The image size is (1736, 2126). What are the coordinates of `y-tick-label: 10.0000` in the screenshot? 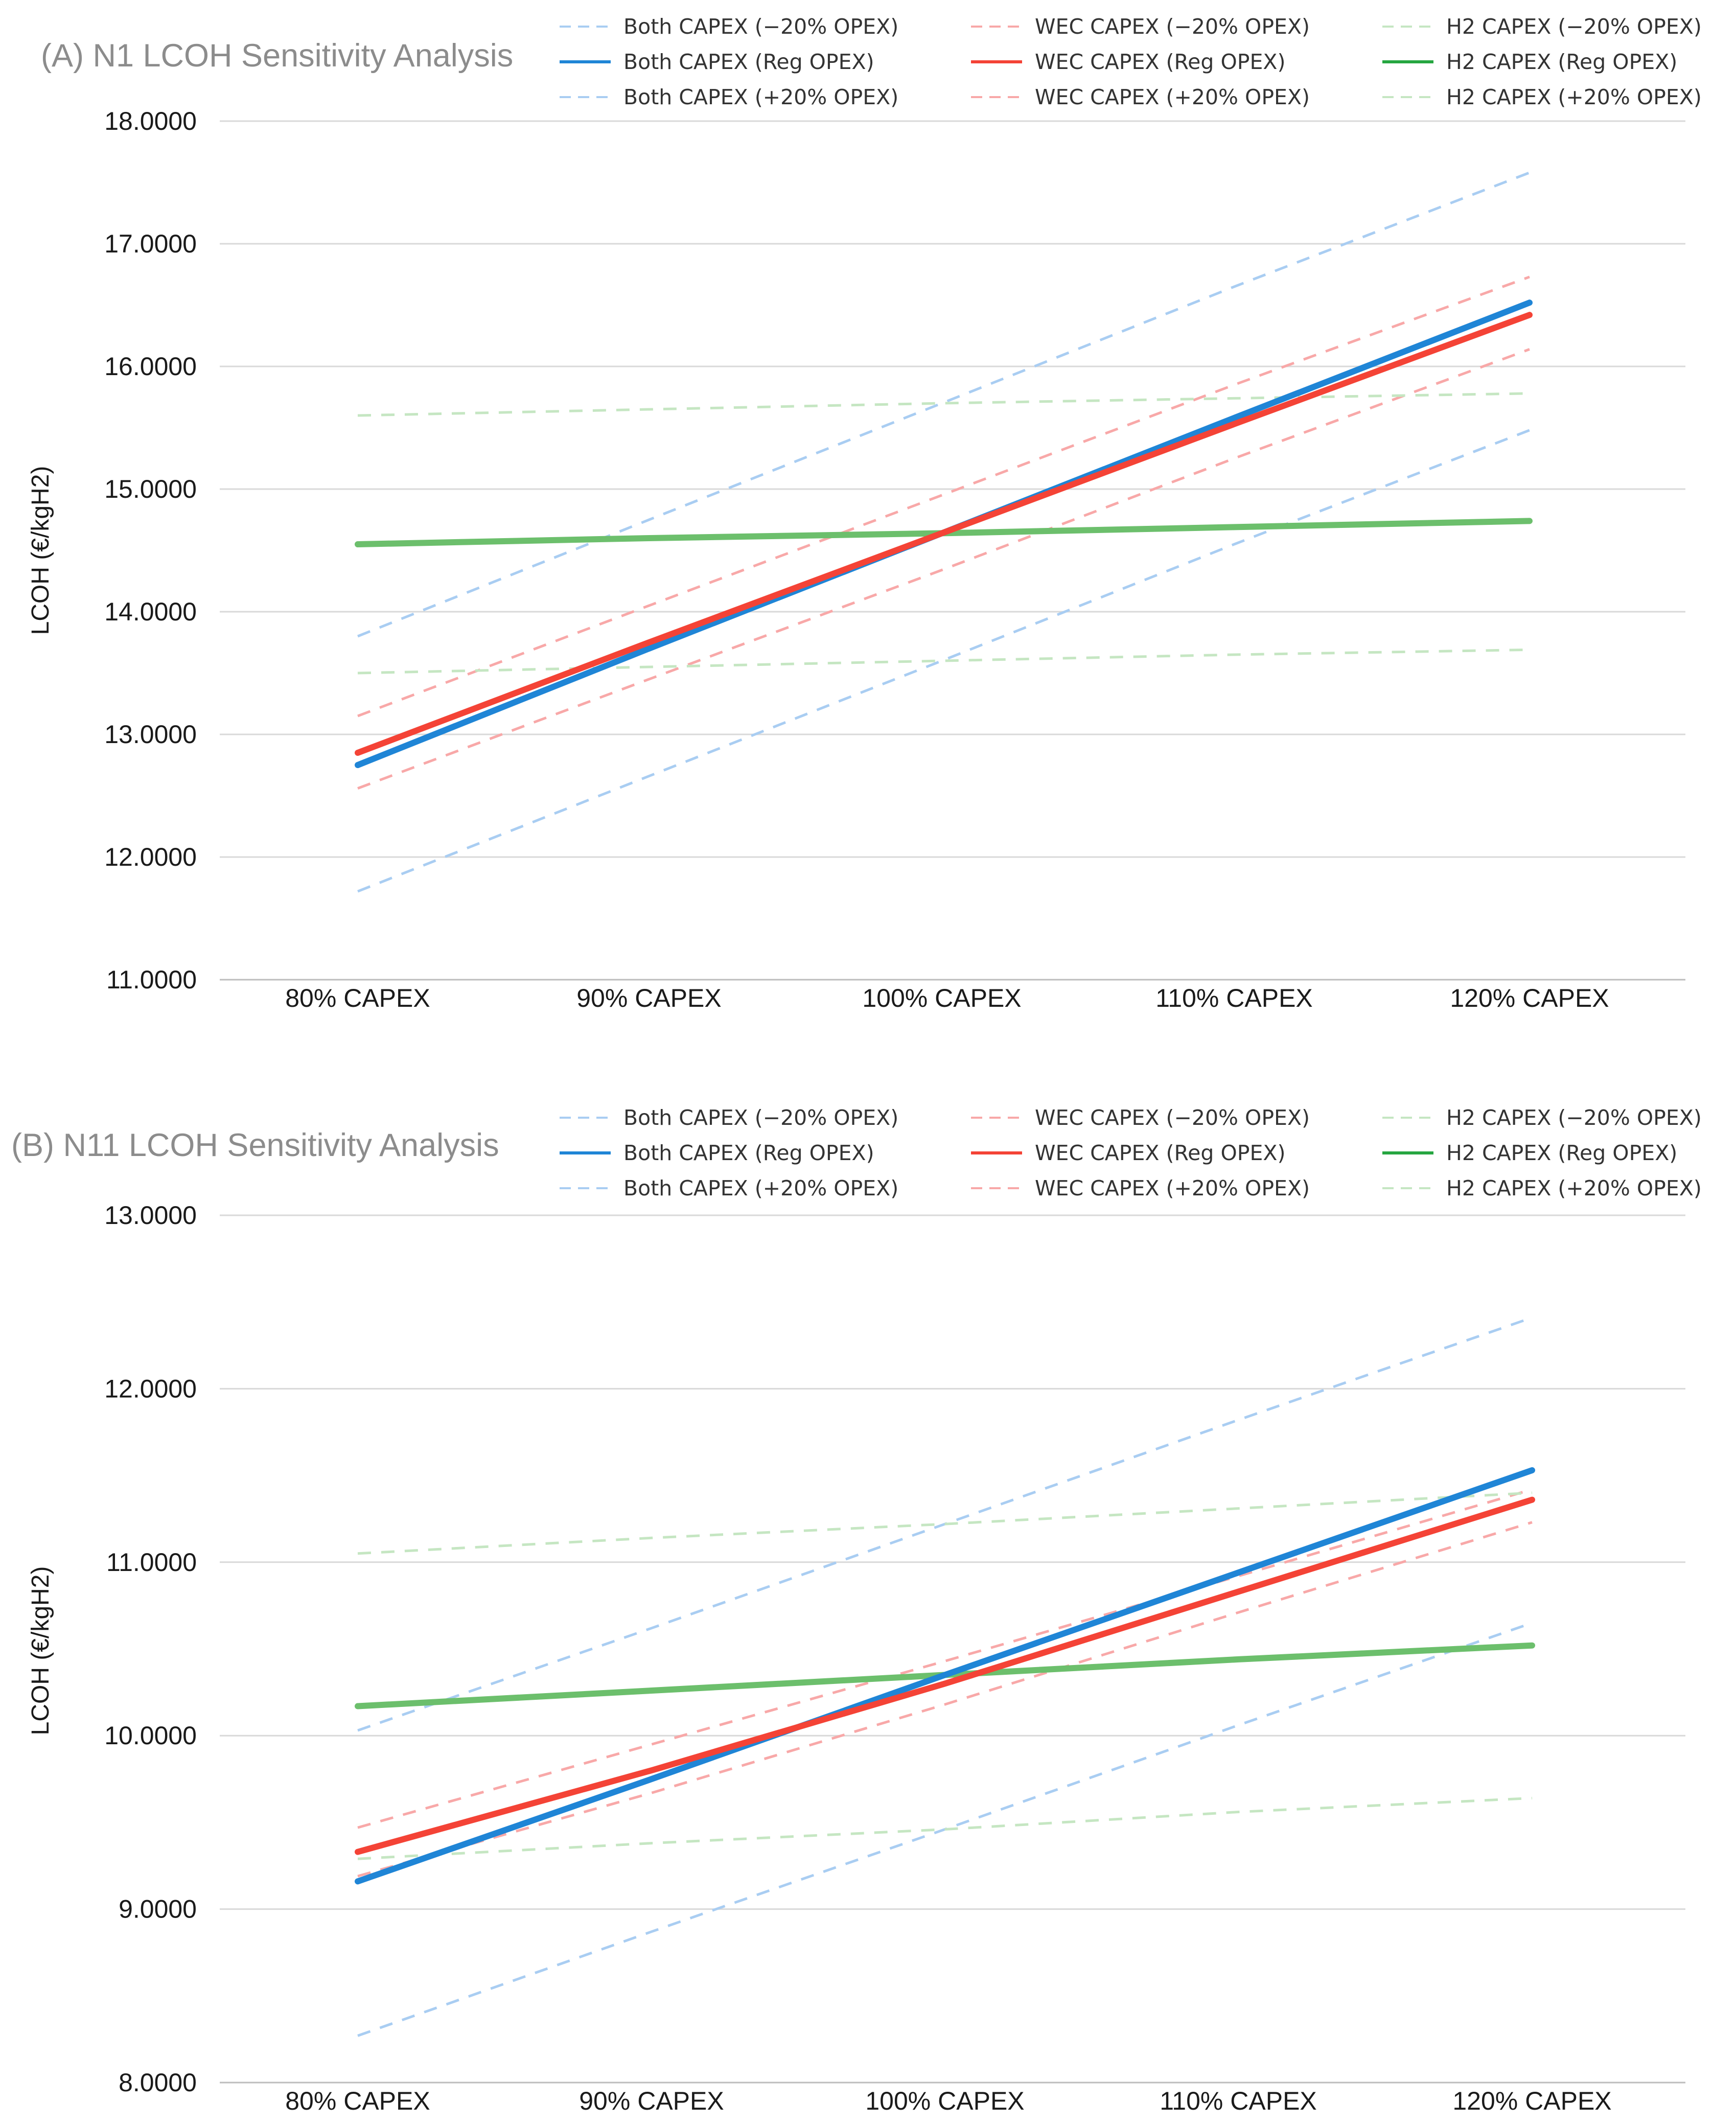 It's located at (150, 1735).